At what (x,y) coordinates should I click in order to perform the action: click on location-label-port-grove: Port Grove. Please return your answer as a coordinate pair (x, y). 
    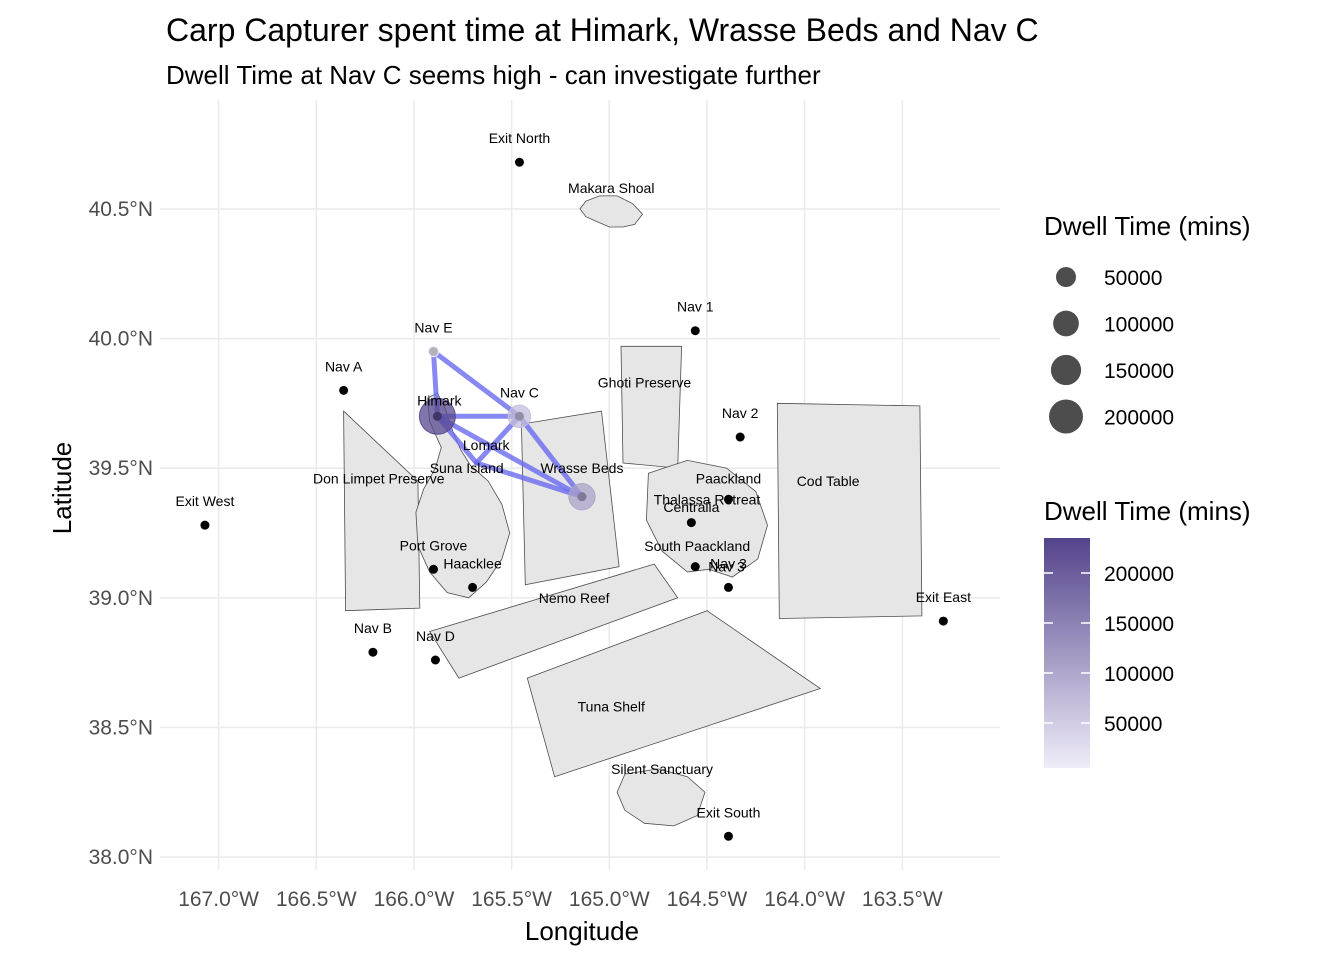
    Looking at the image, I should click on (434, 545).